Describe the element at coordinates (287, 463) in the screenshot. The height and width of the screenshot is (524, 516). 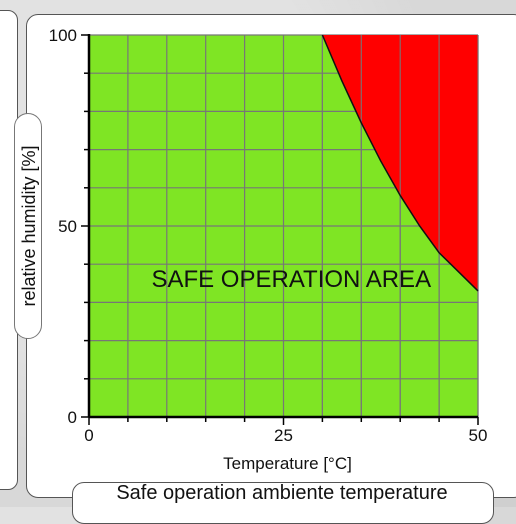
I see `x-axis-label: Temperature [°C]` at that location.